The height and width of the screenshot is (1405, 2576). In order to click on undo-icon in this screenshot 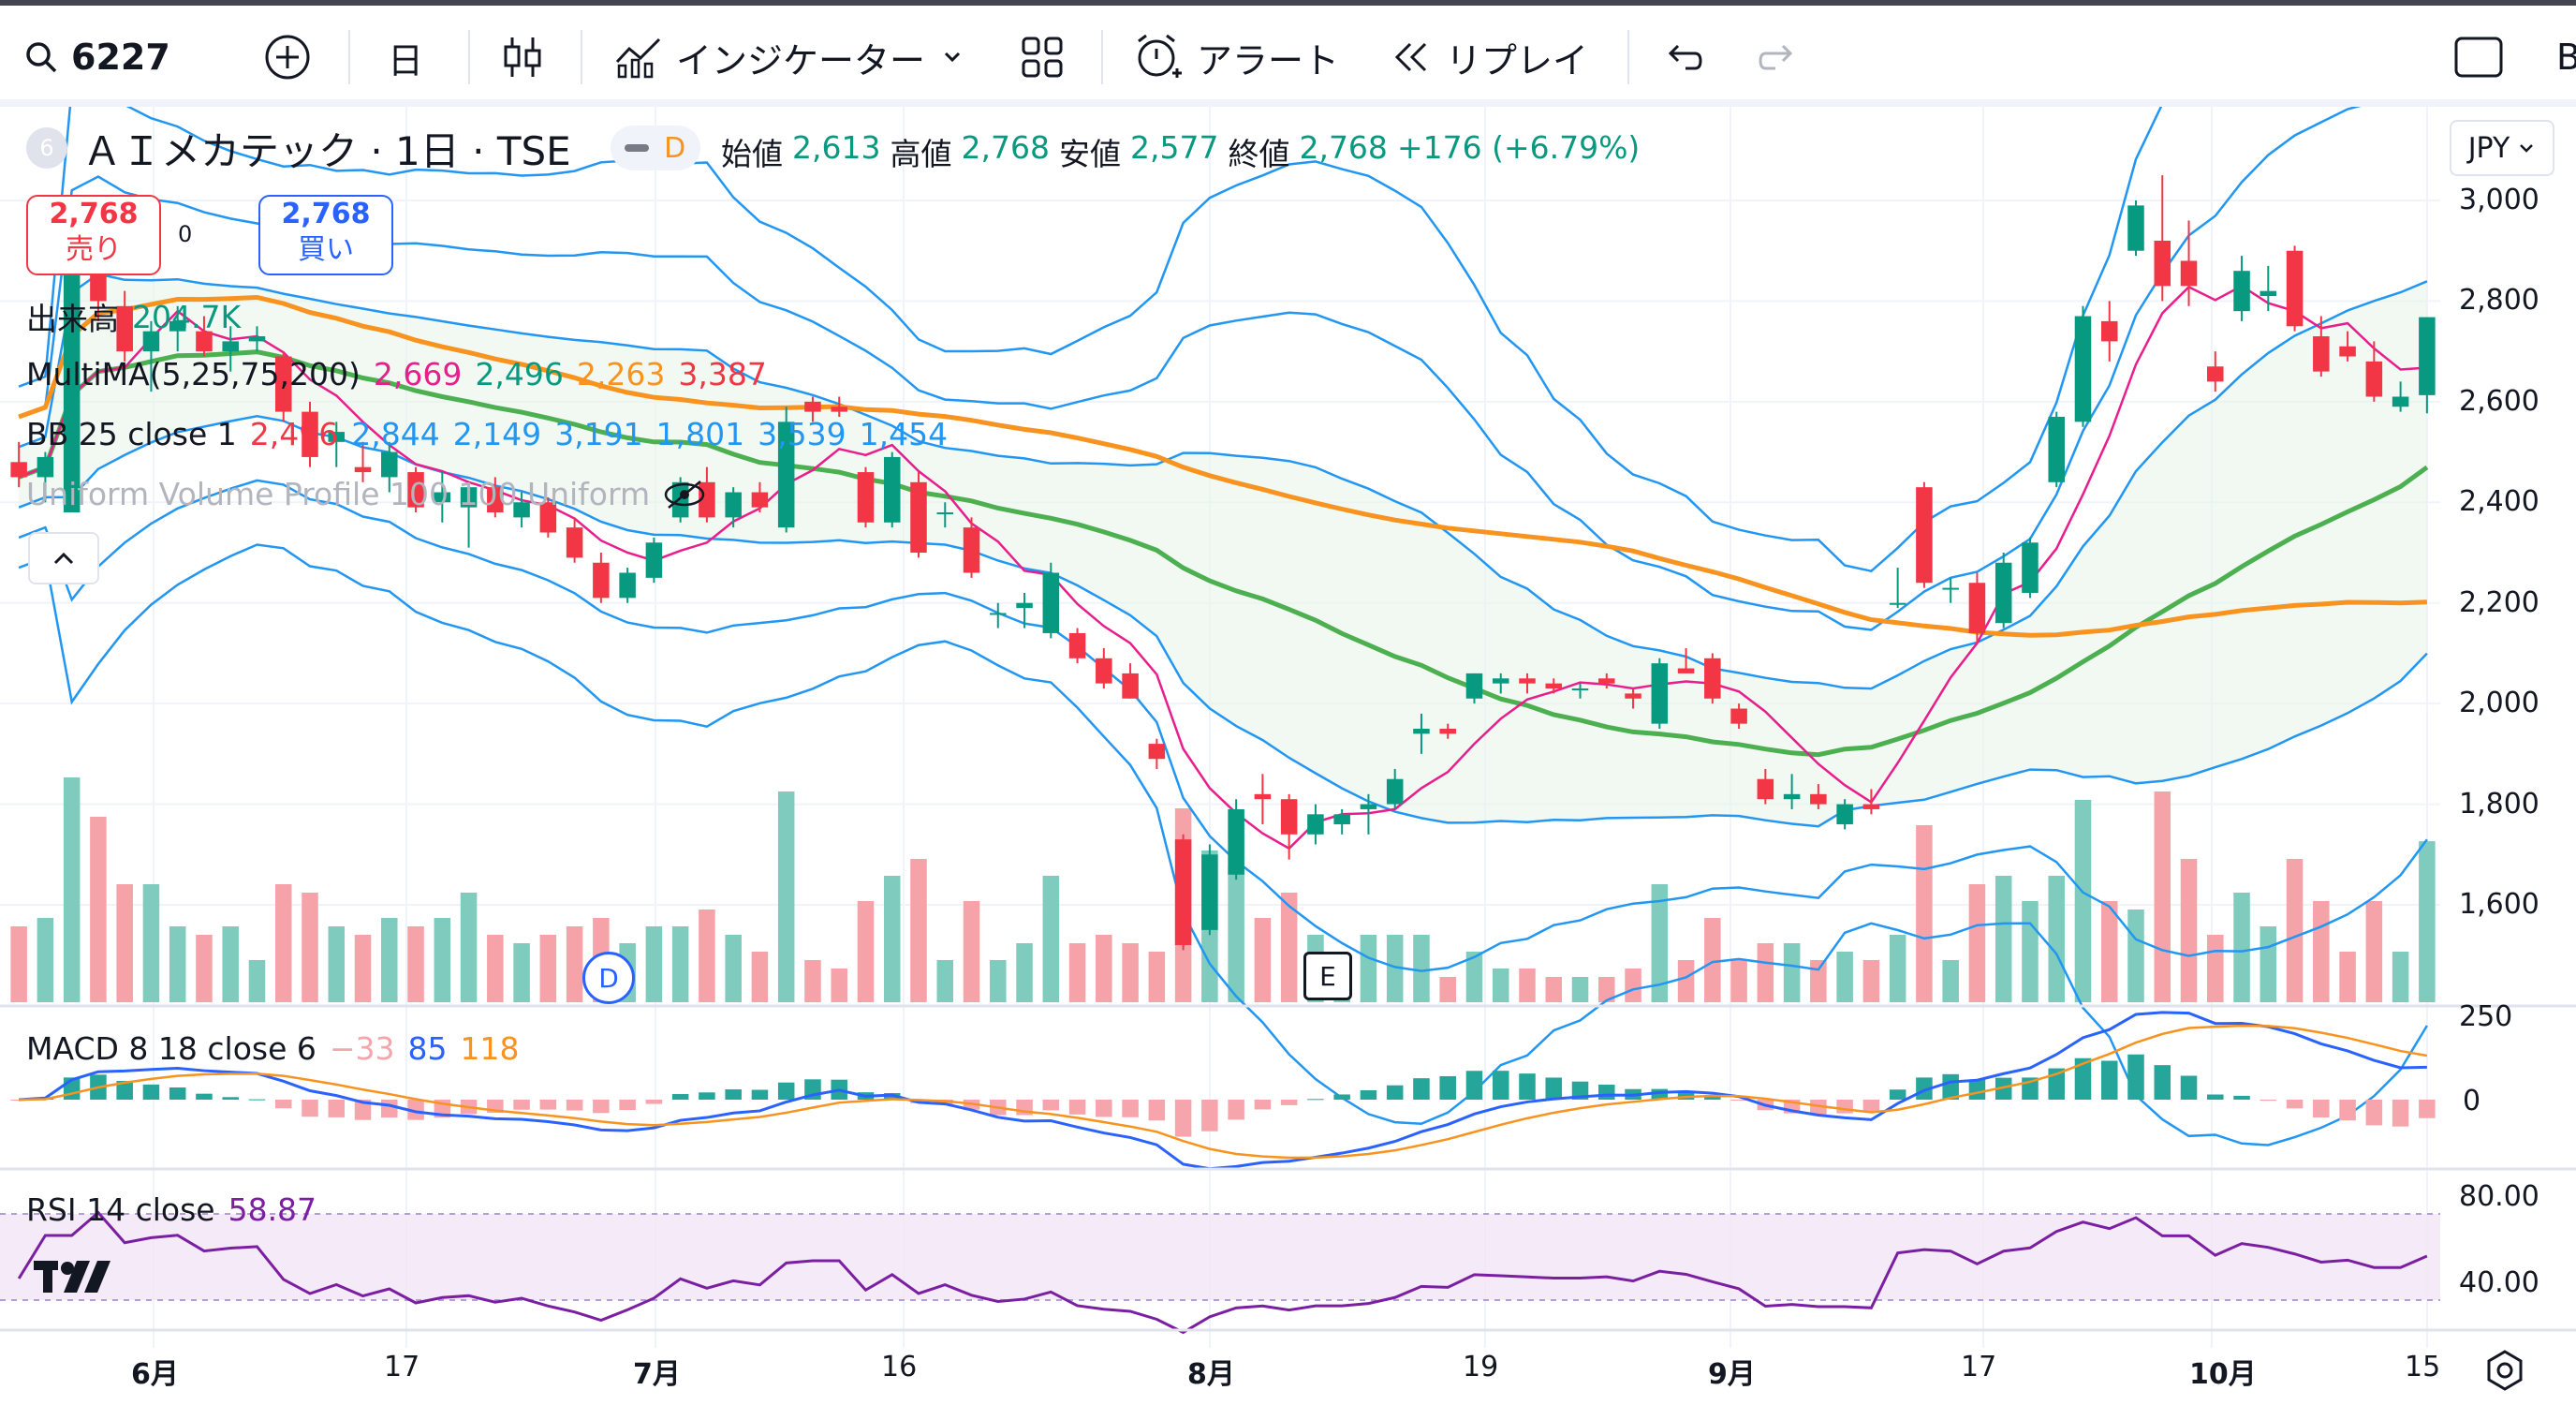, I will do `click(1685, 57)`.